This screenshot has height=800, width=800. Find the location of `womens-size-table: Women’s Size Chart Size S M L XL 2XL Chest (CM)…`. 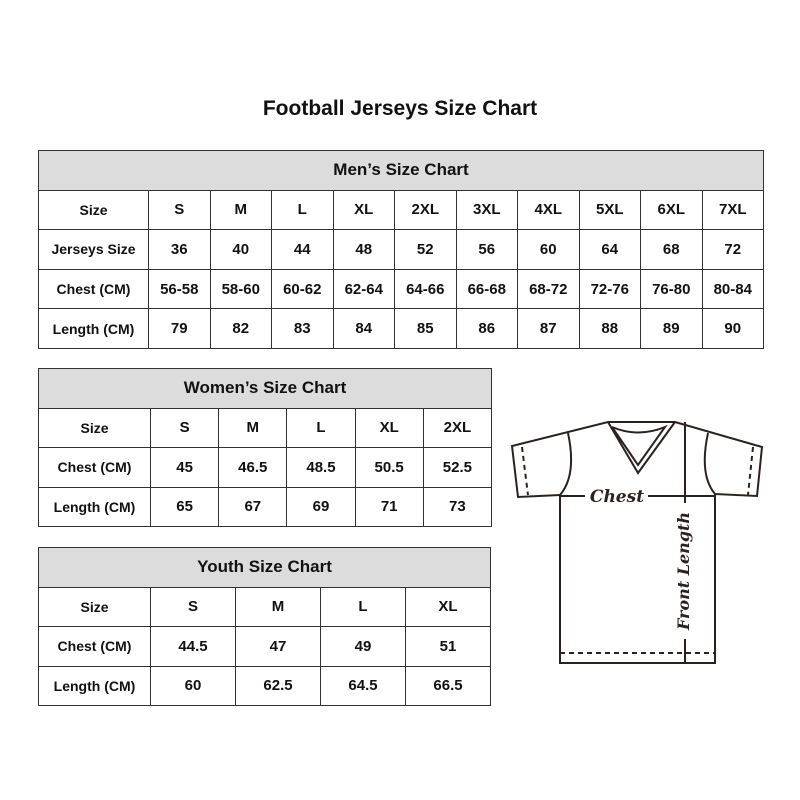

womens-size-table: Women’s Size Chart Size S M L XL 2XL Chest (CM)… is located at coordinates (265, 447).